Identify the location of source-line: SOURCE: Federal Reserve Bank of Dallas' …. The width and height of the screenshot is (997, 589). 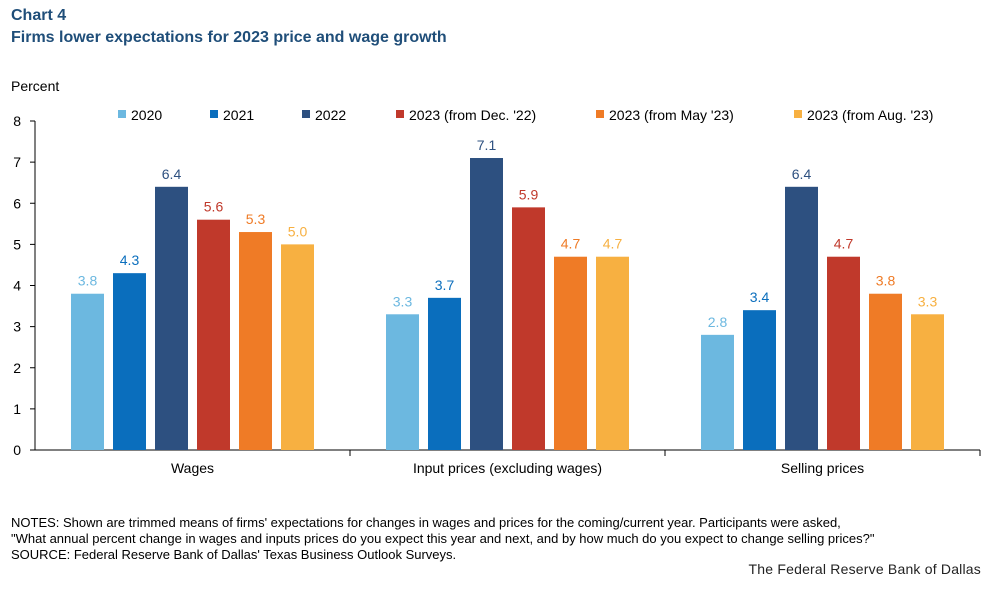
(234, 554).